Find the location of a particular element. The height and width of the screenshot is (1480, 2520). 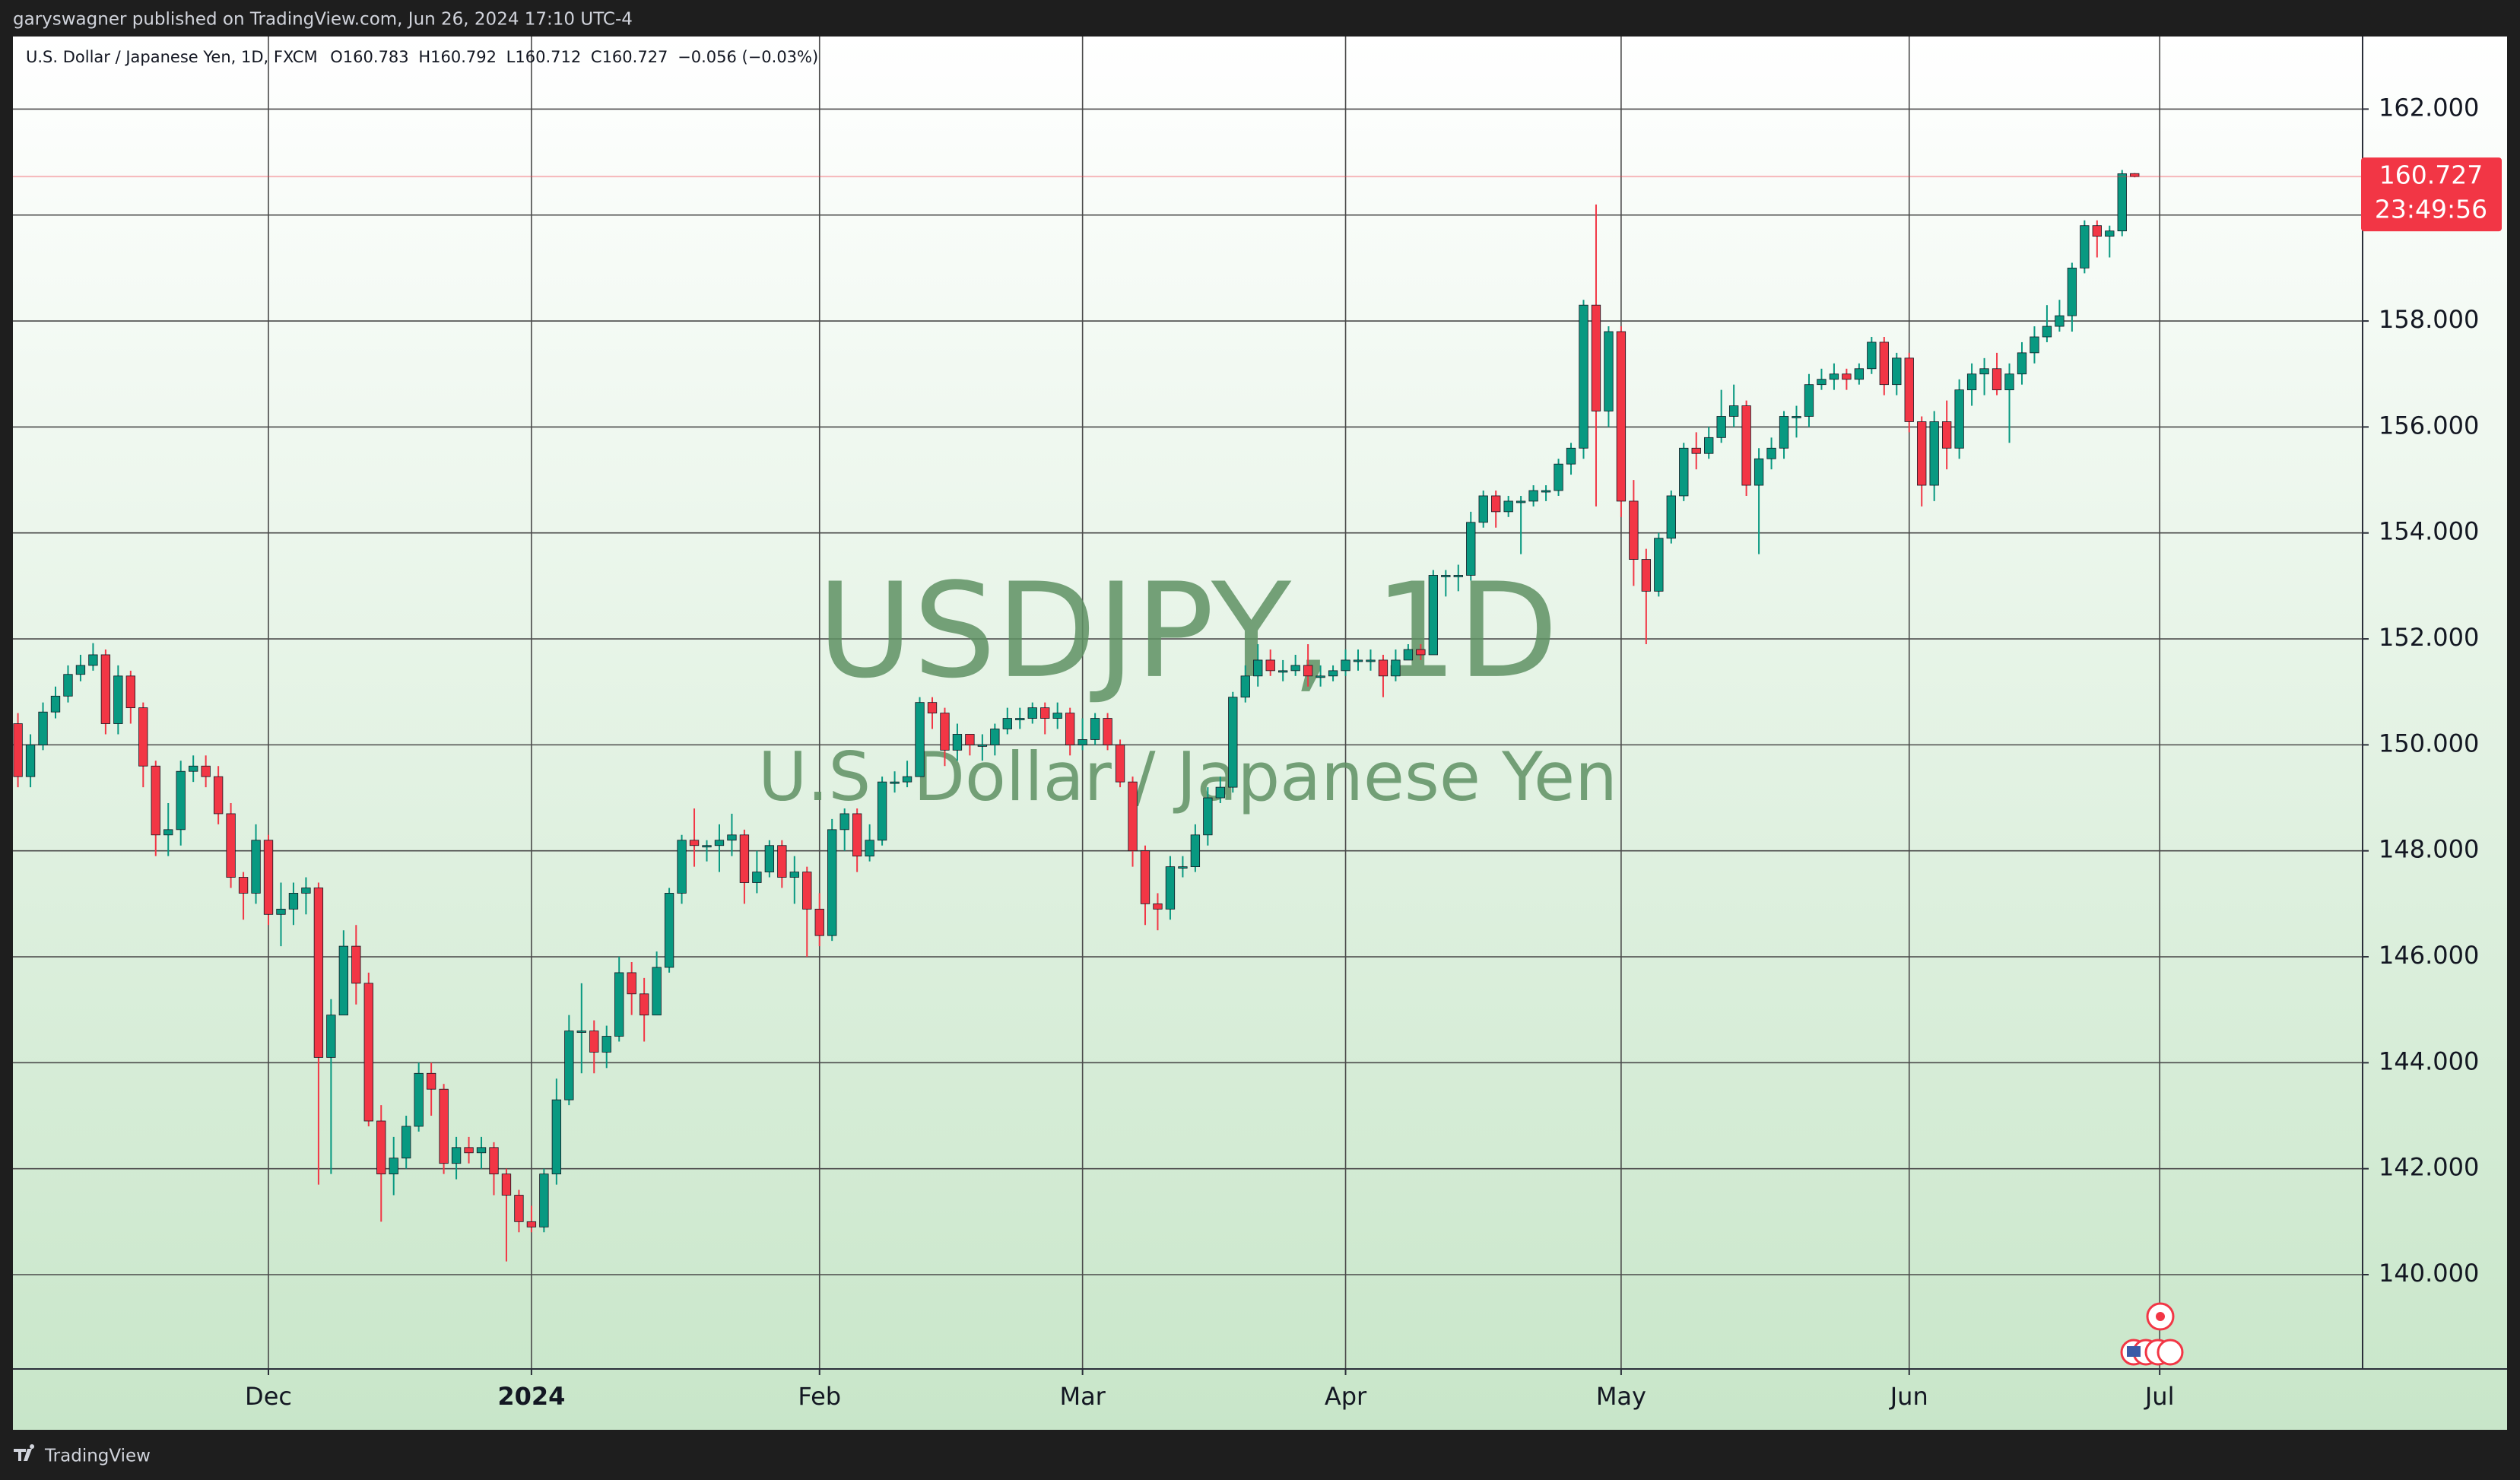

symbol-name: U.S. Dollar / Japanese Yen, 1D, FXCM is located at coordinates (172, 57).